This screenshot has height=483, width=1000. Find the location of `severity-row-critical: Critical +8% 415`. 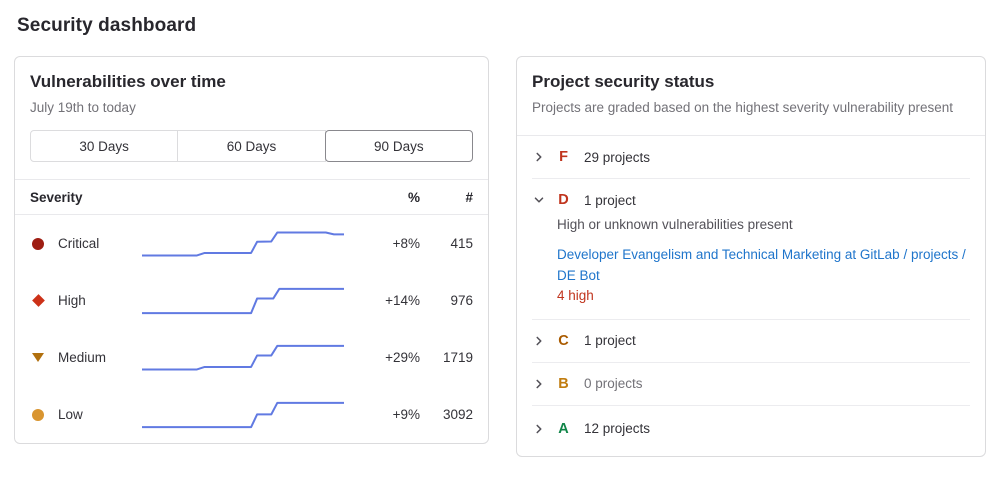

severity-row-critical: Critical +8% 415 is located at coordinates (251, 243).